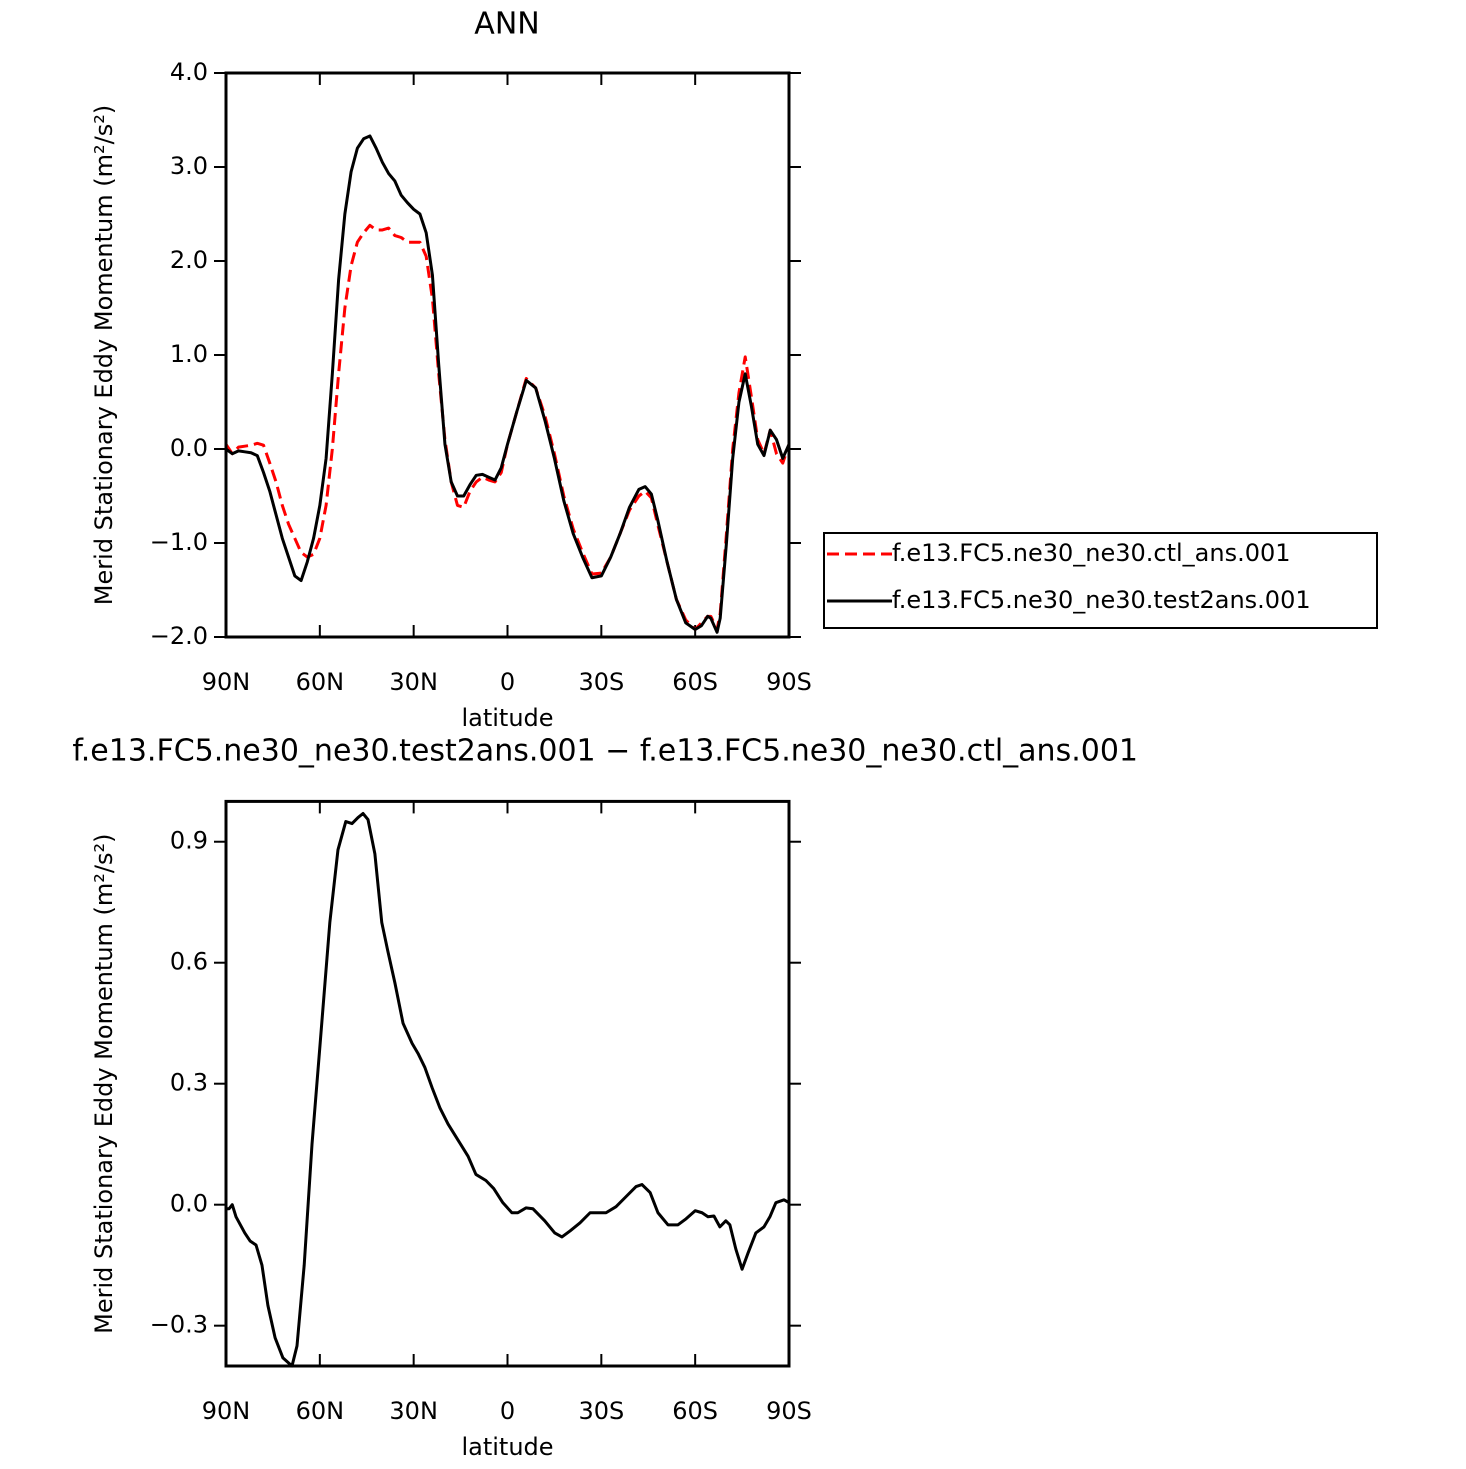  Describe the element at coordinates (179, 636) in the screenshot. I see `y-tick-label: −2.0` at that location.